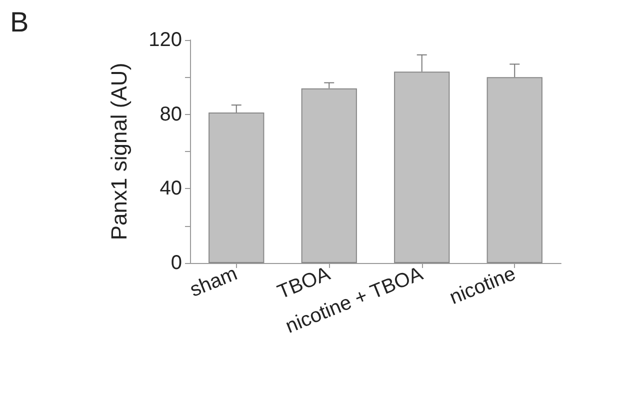 Image resolution: width=621 pixels, height=403 pixels. I want to click on x-tick-label: sham, so click(213, 282).